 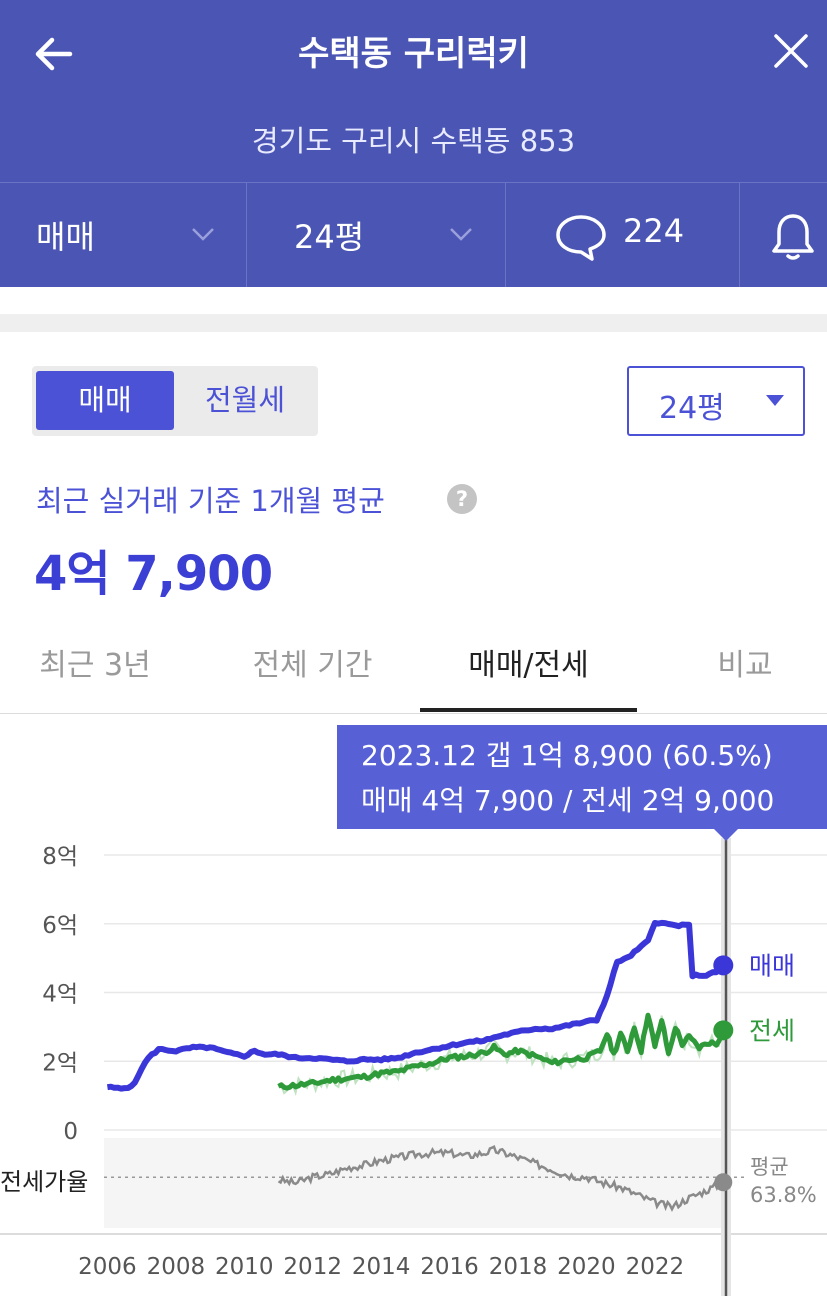 I want to click on tooltip-tail, so click(x=726, y=834).